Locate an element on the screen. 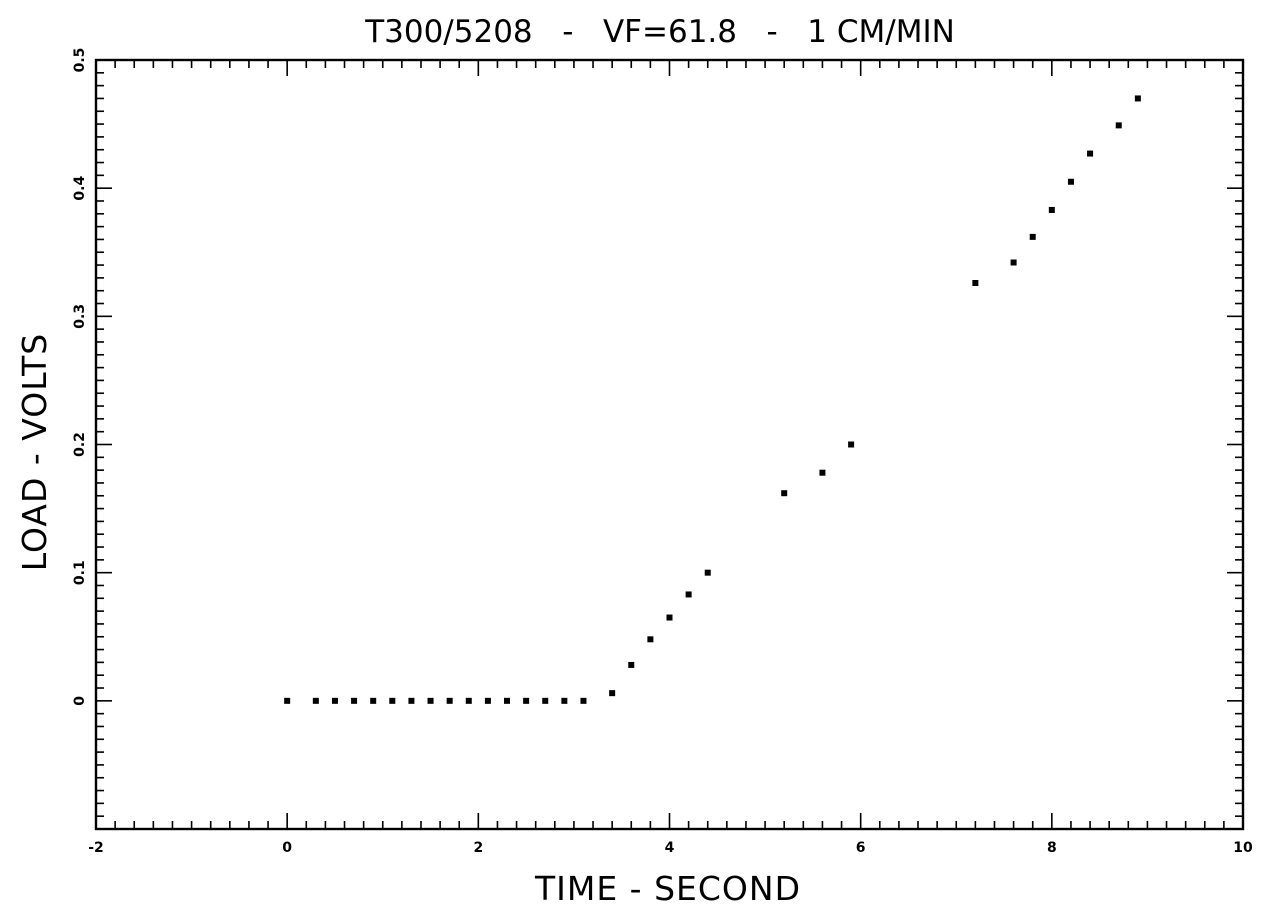 The width and height of the screenshot is (1262, 919). x-tick-label: 2 is located at coordinates (478, 848).